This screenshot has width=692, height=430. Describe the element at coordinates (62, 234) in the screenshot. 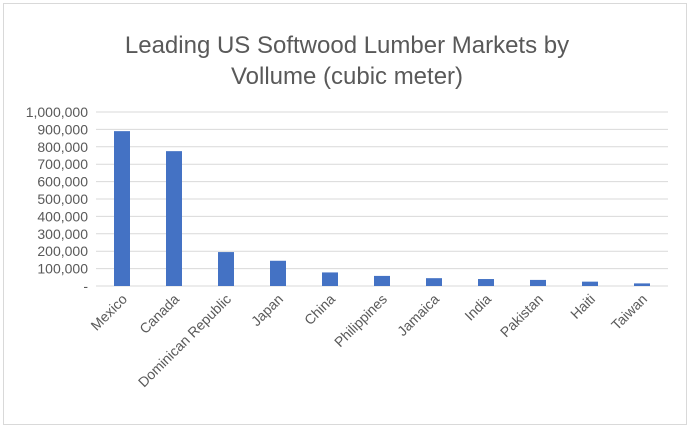

I see `y-tick-label: 300,000` at that location.